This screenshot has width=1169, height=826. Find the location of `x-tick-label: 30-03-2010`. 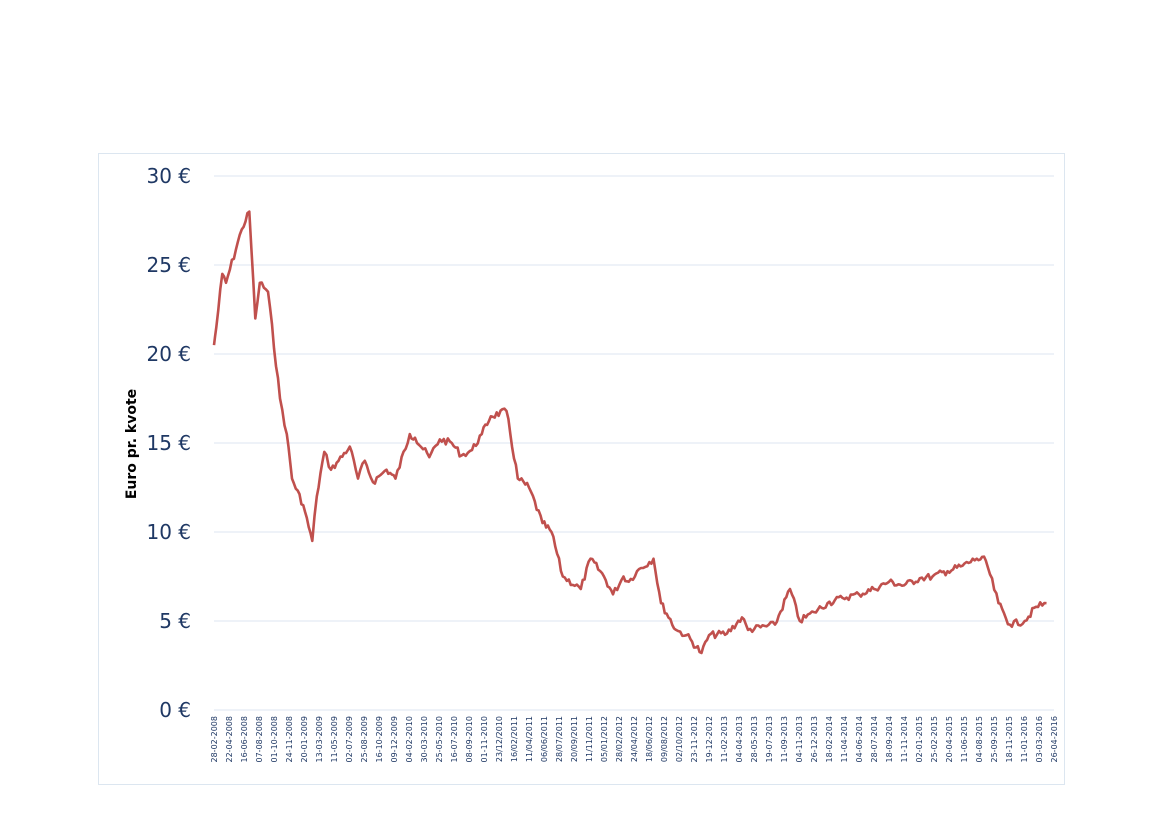

x-tick-label: 30-03-2010 is located at coordinates (424, 739).